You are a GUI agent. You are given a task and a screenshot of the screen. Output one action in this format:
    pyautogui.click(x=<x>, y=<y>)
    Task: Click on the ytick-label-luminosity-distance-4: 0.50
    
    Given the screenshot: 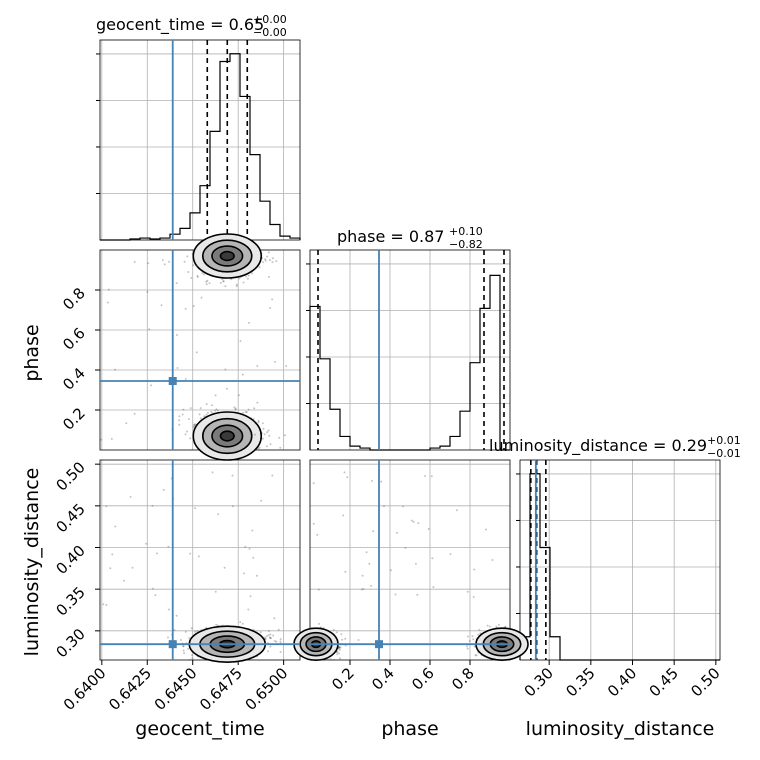 What is the action you would take?
    pyautogui.click(x=70, y=476)
    